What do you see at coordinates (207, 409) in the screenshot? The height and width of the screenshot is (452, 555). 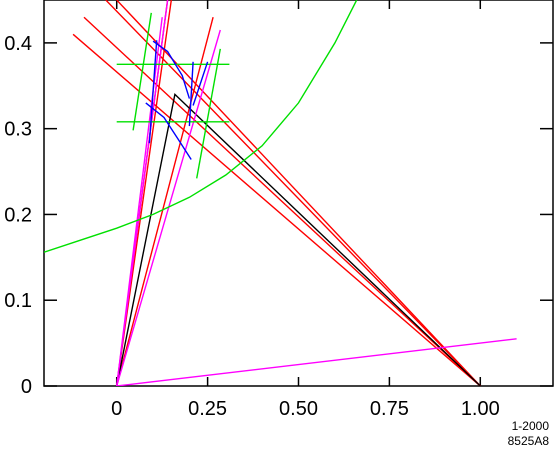 I see `x-tick-label: 0.25` at bounding box center [207, 409].